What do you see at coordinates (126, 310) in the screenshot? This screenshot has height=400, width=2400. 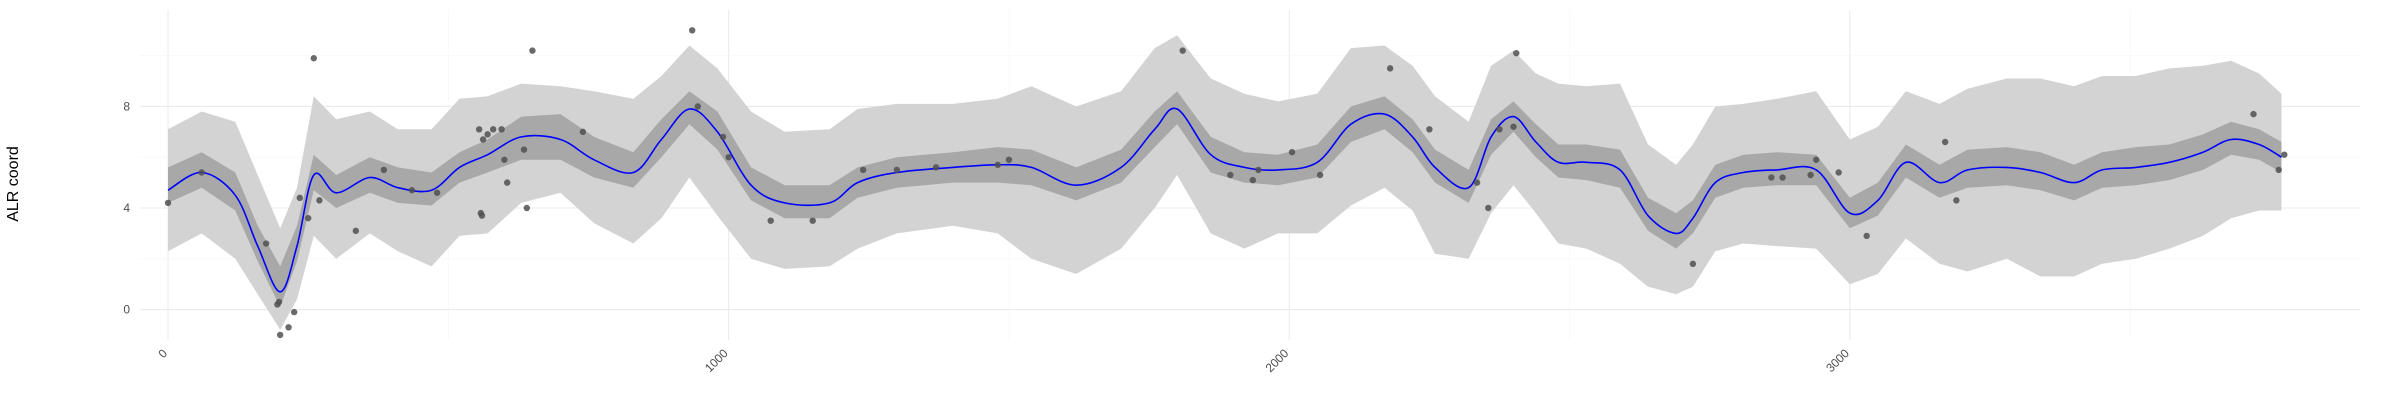 I see `y-tick-label: 0` at bounding box center [126, 310].